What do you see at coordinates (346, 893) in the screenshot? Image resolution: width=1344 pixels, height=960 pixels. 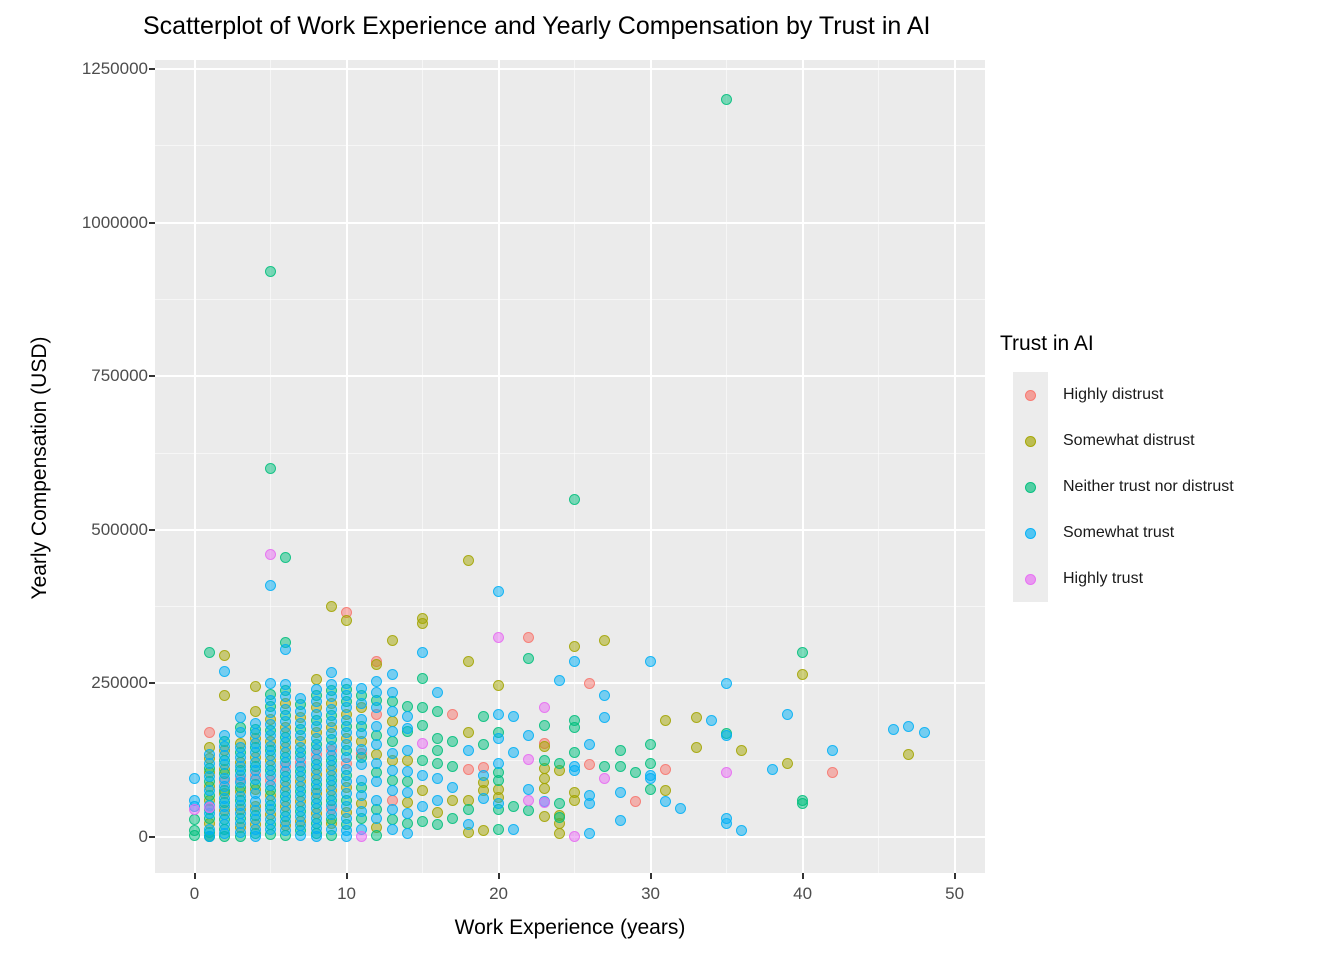 I see `x-tick-label: 10` at bounding box center [346, 893].